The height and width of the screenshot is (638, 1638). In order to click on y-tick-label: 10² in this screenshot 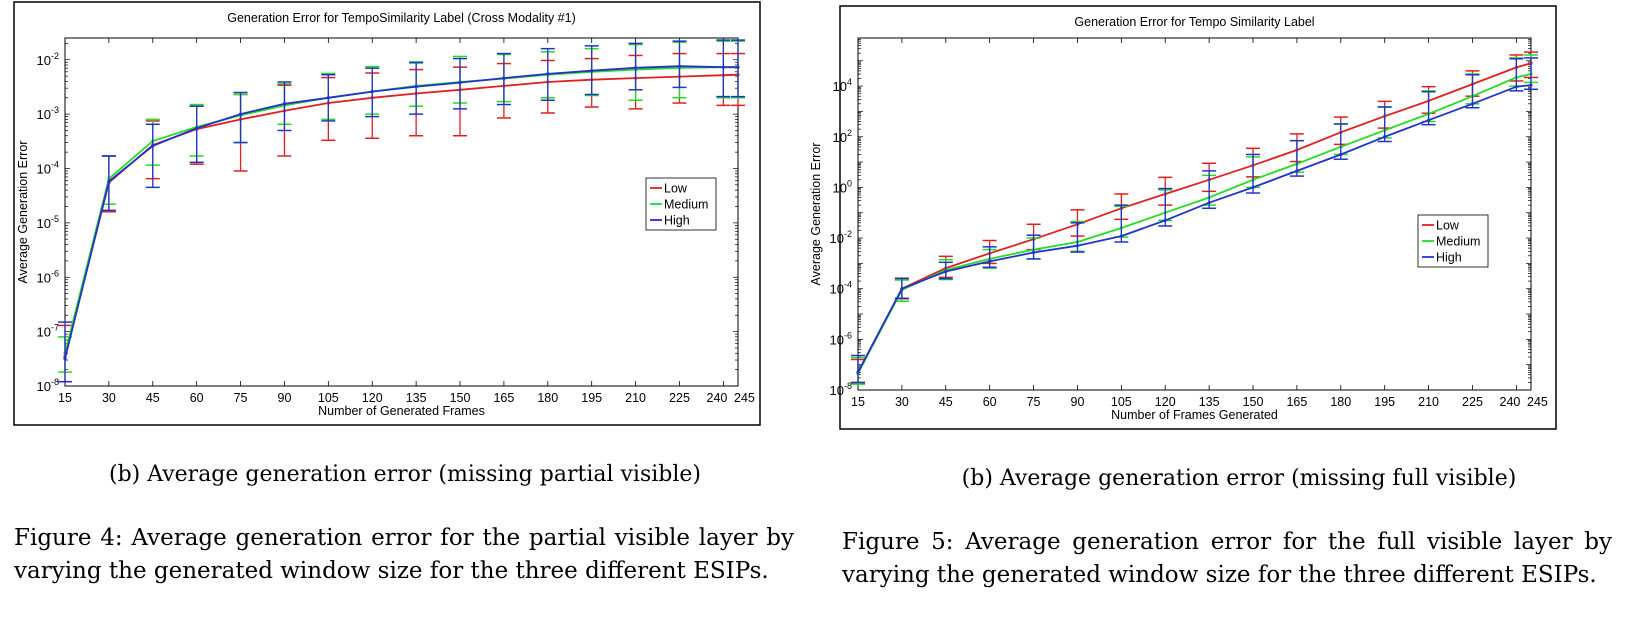, I will do `click(842, 136)`.